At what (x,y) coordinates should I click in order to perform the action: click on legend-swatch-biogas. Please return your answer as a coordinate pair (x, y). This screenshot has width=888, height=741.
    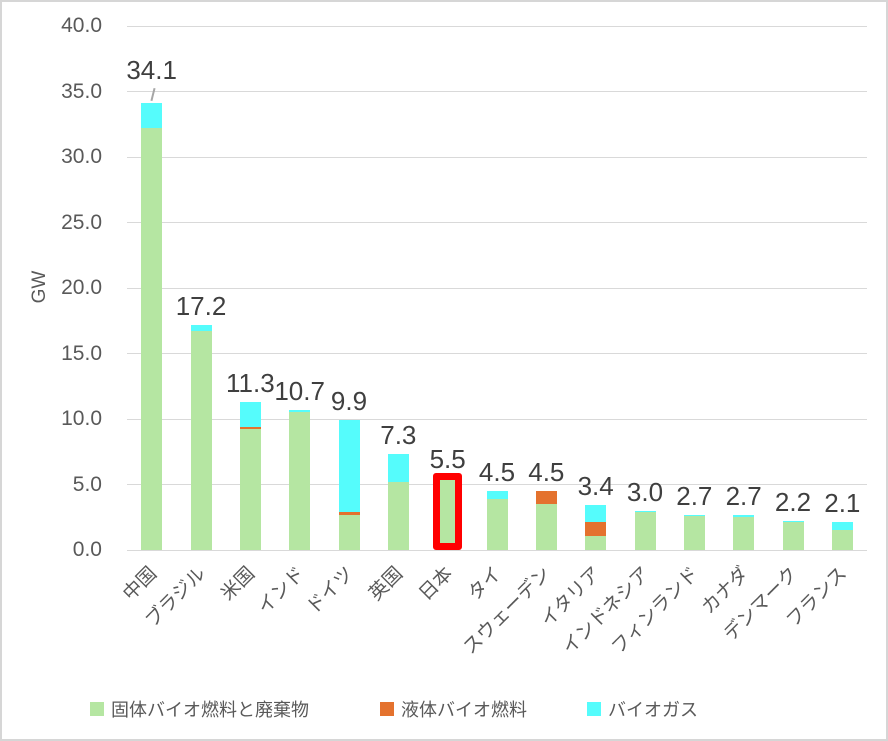
    Looking at the image, I should click on (594, 709).